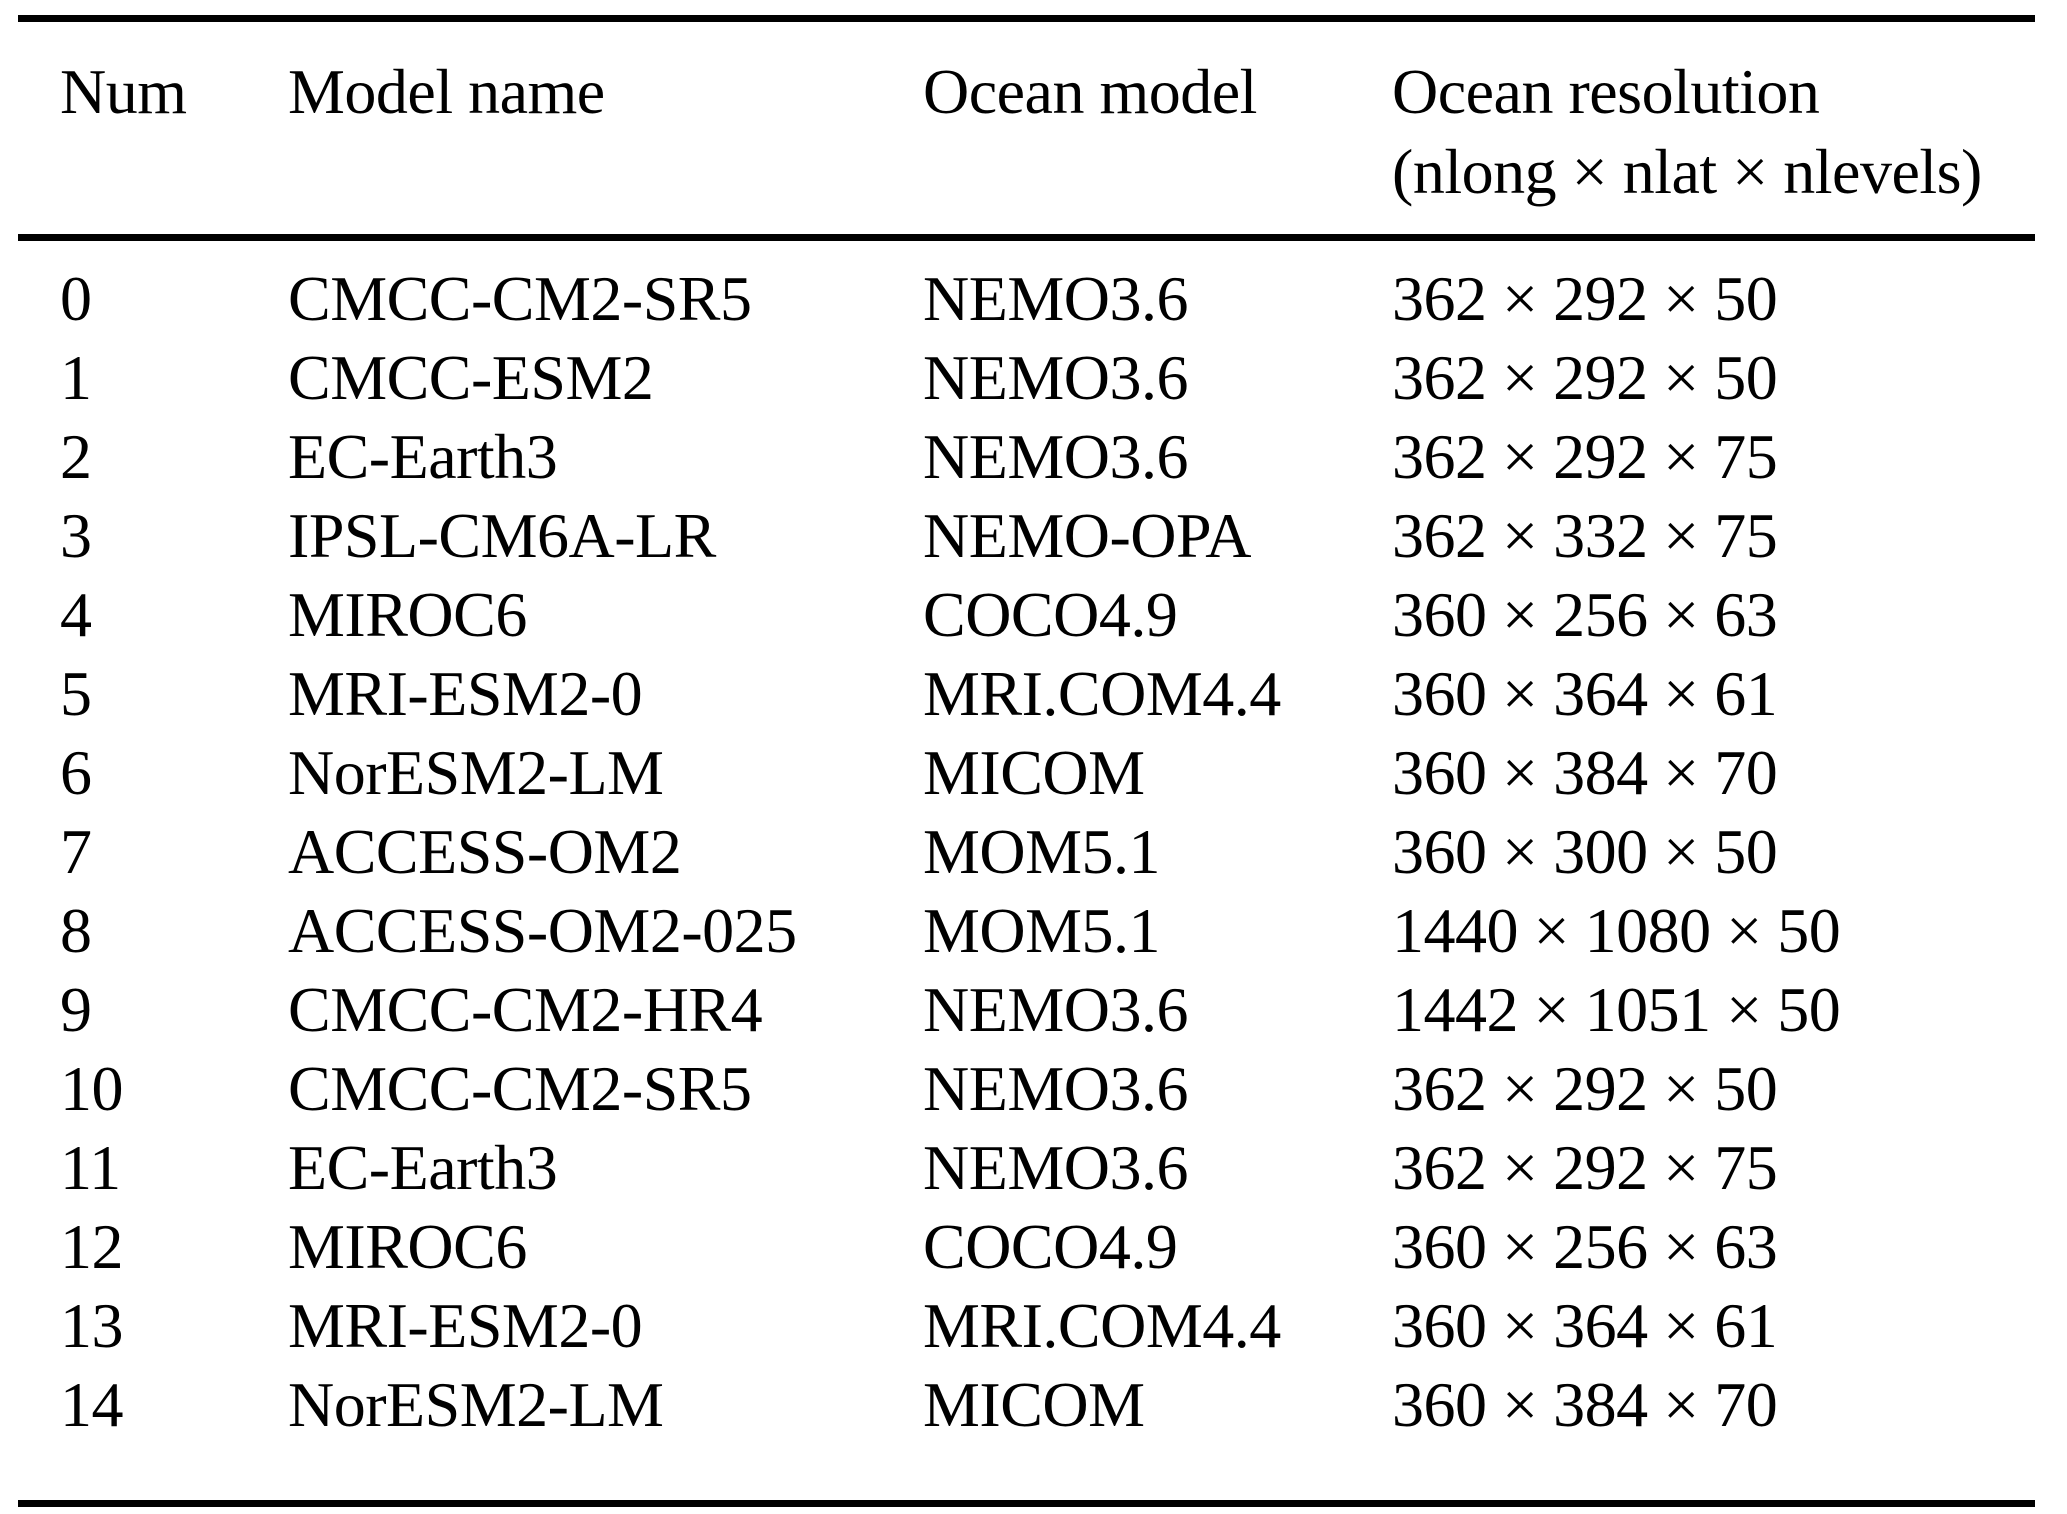 The height and width of the screenshot is (1514, 2067). What do you see at coordinates (542, 930) in the screenshot?
I see `cell-model-name: ACCESS-OM2-025` at bounding box center [542, 930].